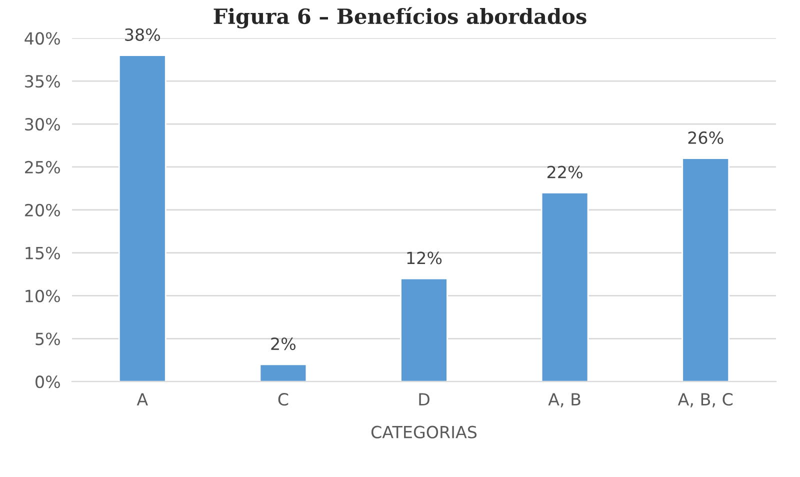 The image size is (800, 477). Describe the element at coordinates (424, 258) in the screenshot. I see `data-label: 12%` at that location.